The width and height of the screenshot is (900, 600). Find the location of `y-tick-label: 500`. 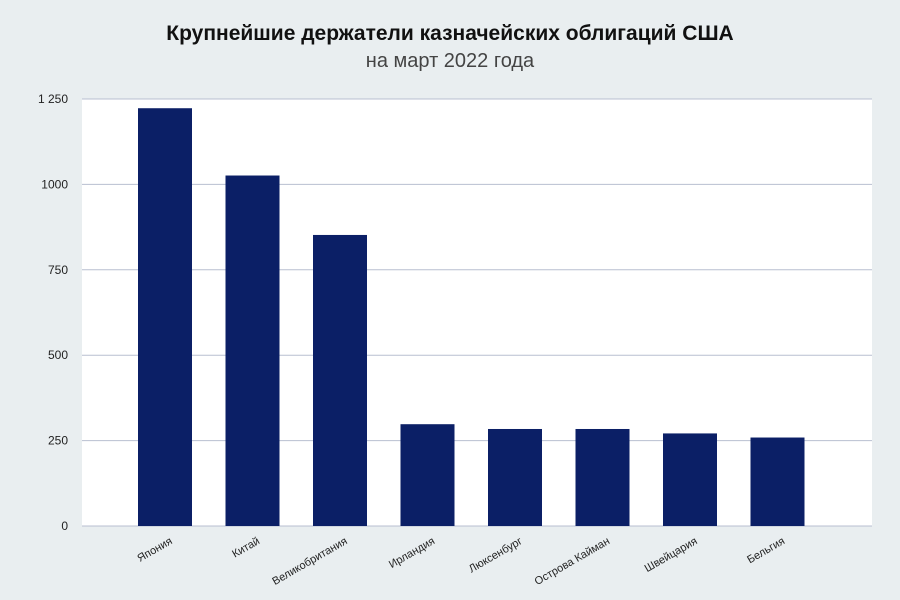

y-tick-label: 500 is located at coordinates (58, 355).